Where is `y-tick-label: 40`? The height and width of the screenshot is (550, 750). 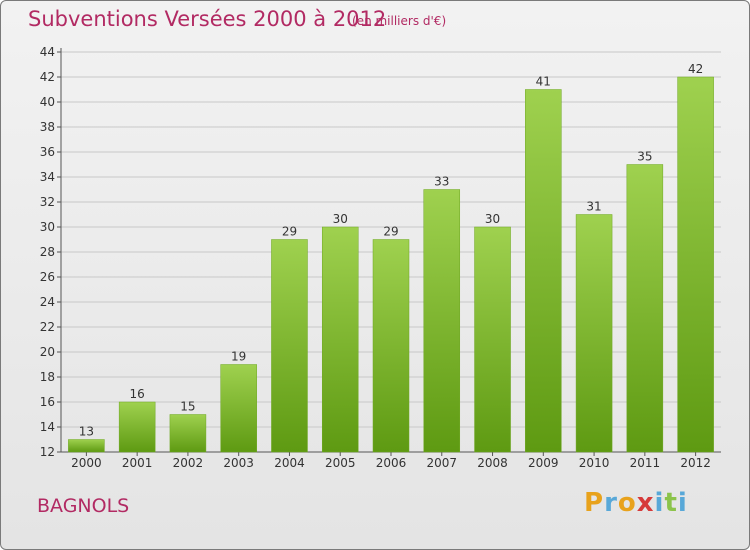 y-tick-label: 40 is located at coordinates (47, 102).